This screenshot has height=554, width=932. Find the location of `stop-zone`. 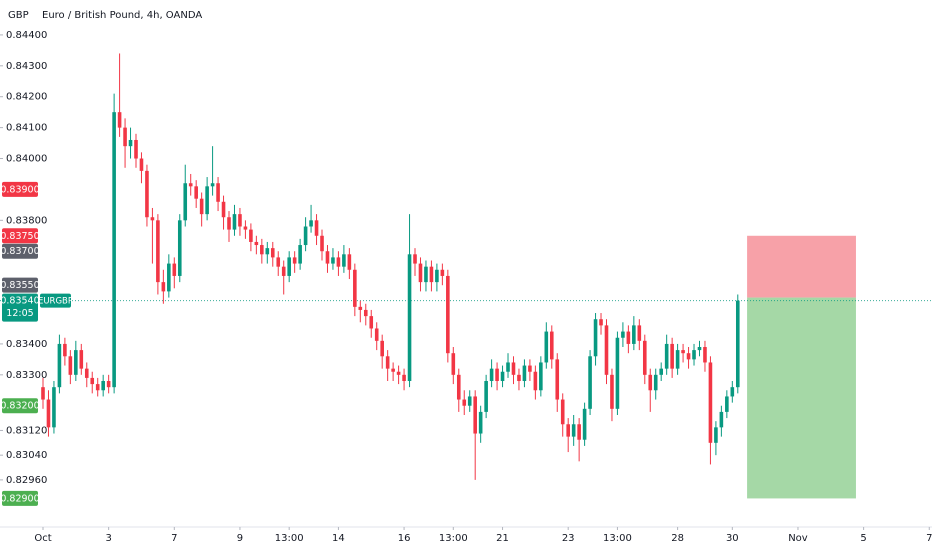

stop-zone is located at coordinates (801, 266).